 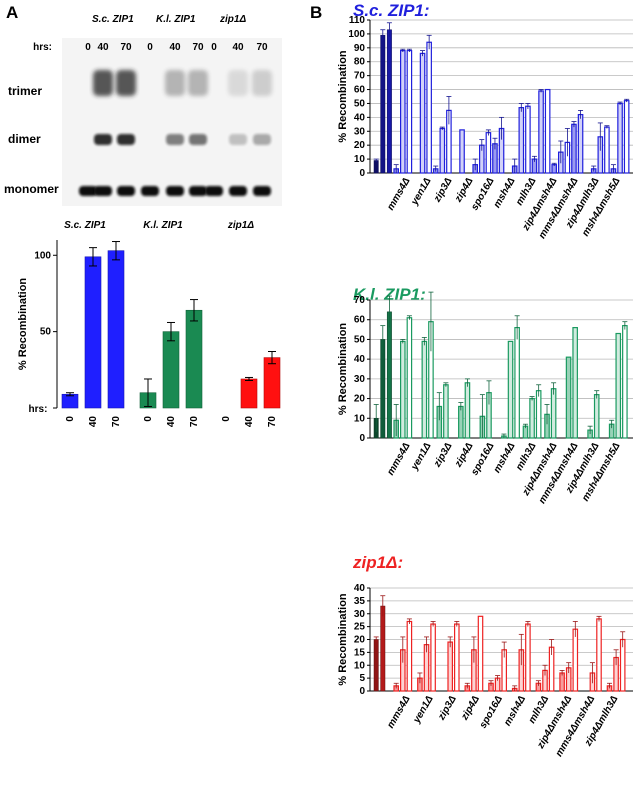 I want to click on y-tick-label: 90, so click(x=360, y=48).